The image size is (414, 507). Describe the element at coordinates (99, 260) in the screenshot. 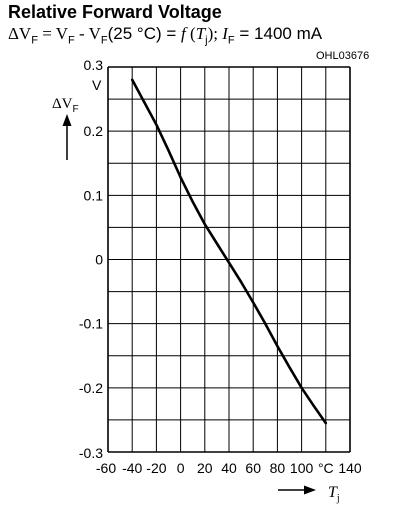

I see `y-tick-label: 0` at that location.